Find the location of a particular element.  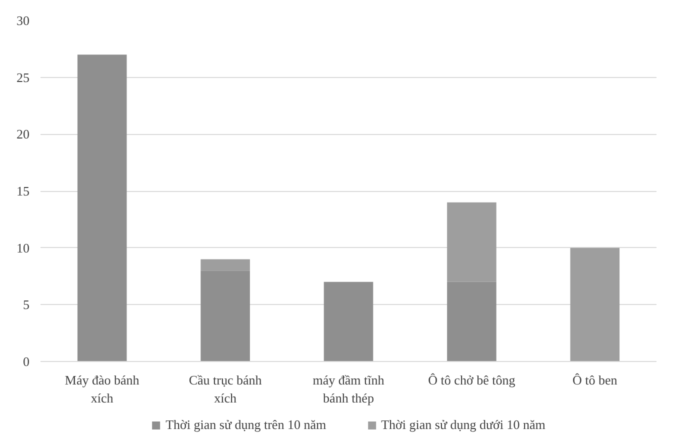

x-tick-label: Máy đào bánh xích is located at coordinates (102, 389).